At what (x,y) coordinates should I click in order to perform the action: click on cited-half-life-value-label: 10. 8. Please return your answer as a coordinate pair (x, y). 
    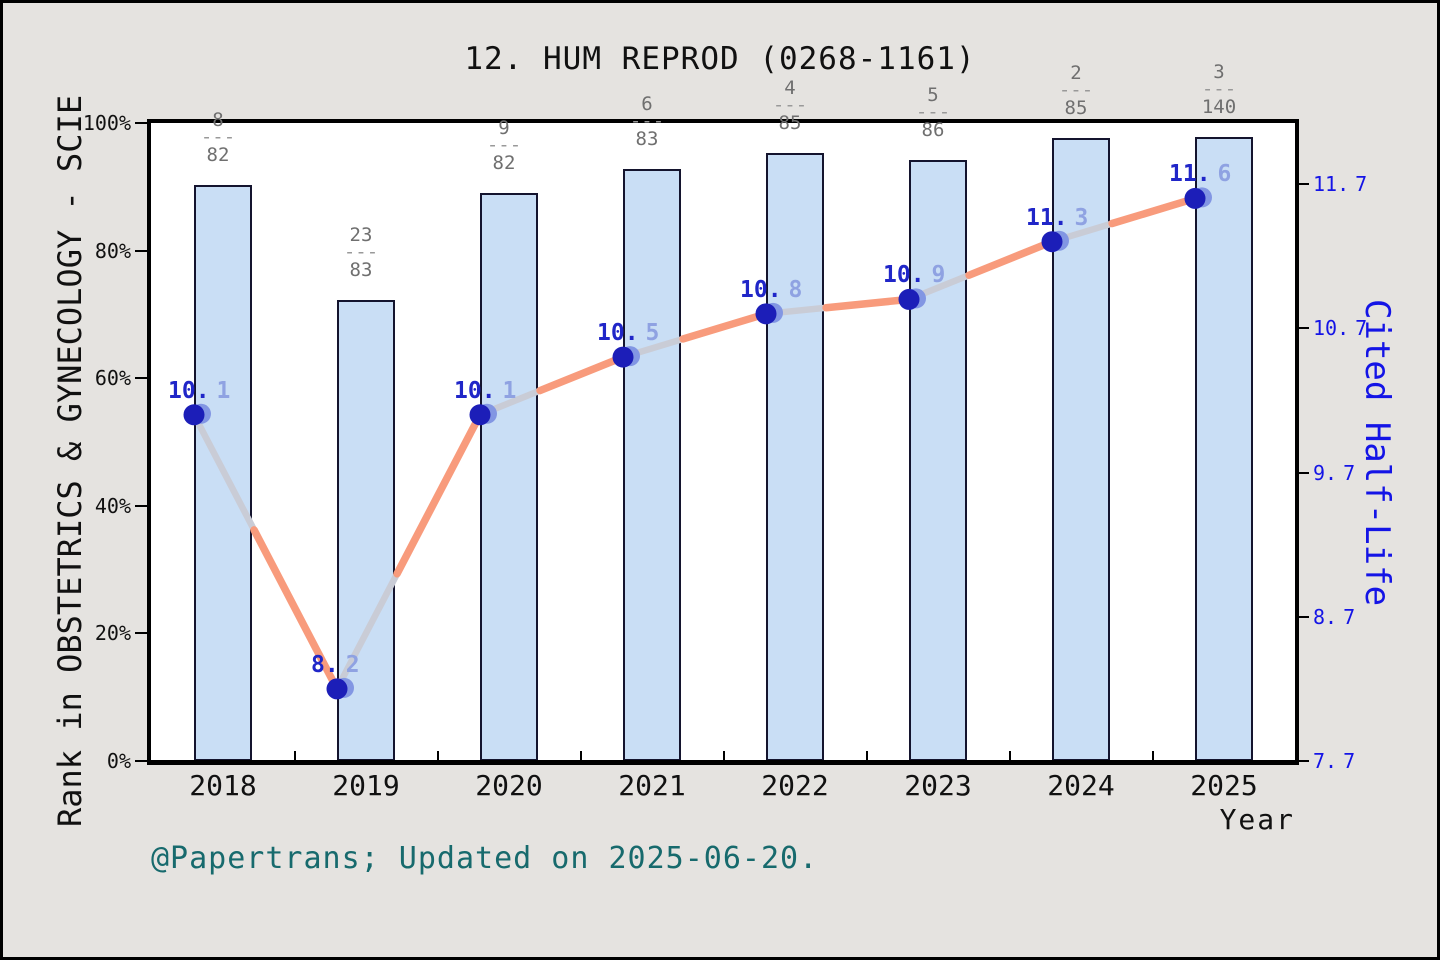
    Looking at the image, I should click on (771, 290).